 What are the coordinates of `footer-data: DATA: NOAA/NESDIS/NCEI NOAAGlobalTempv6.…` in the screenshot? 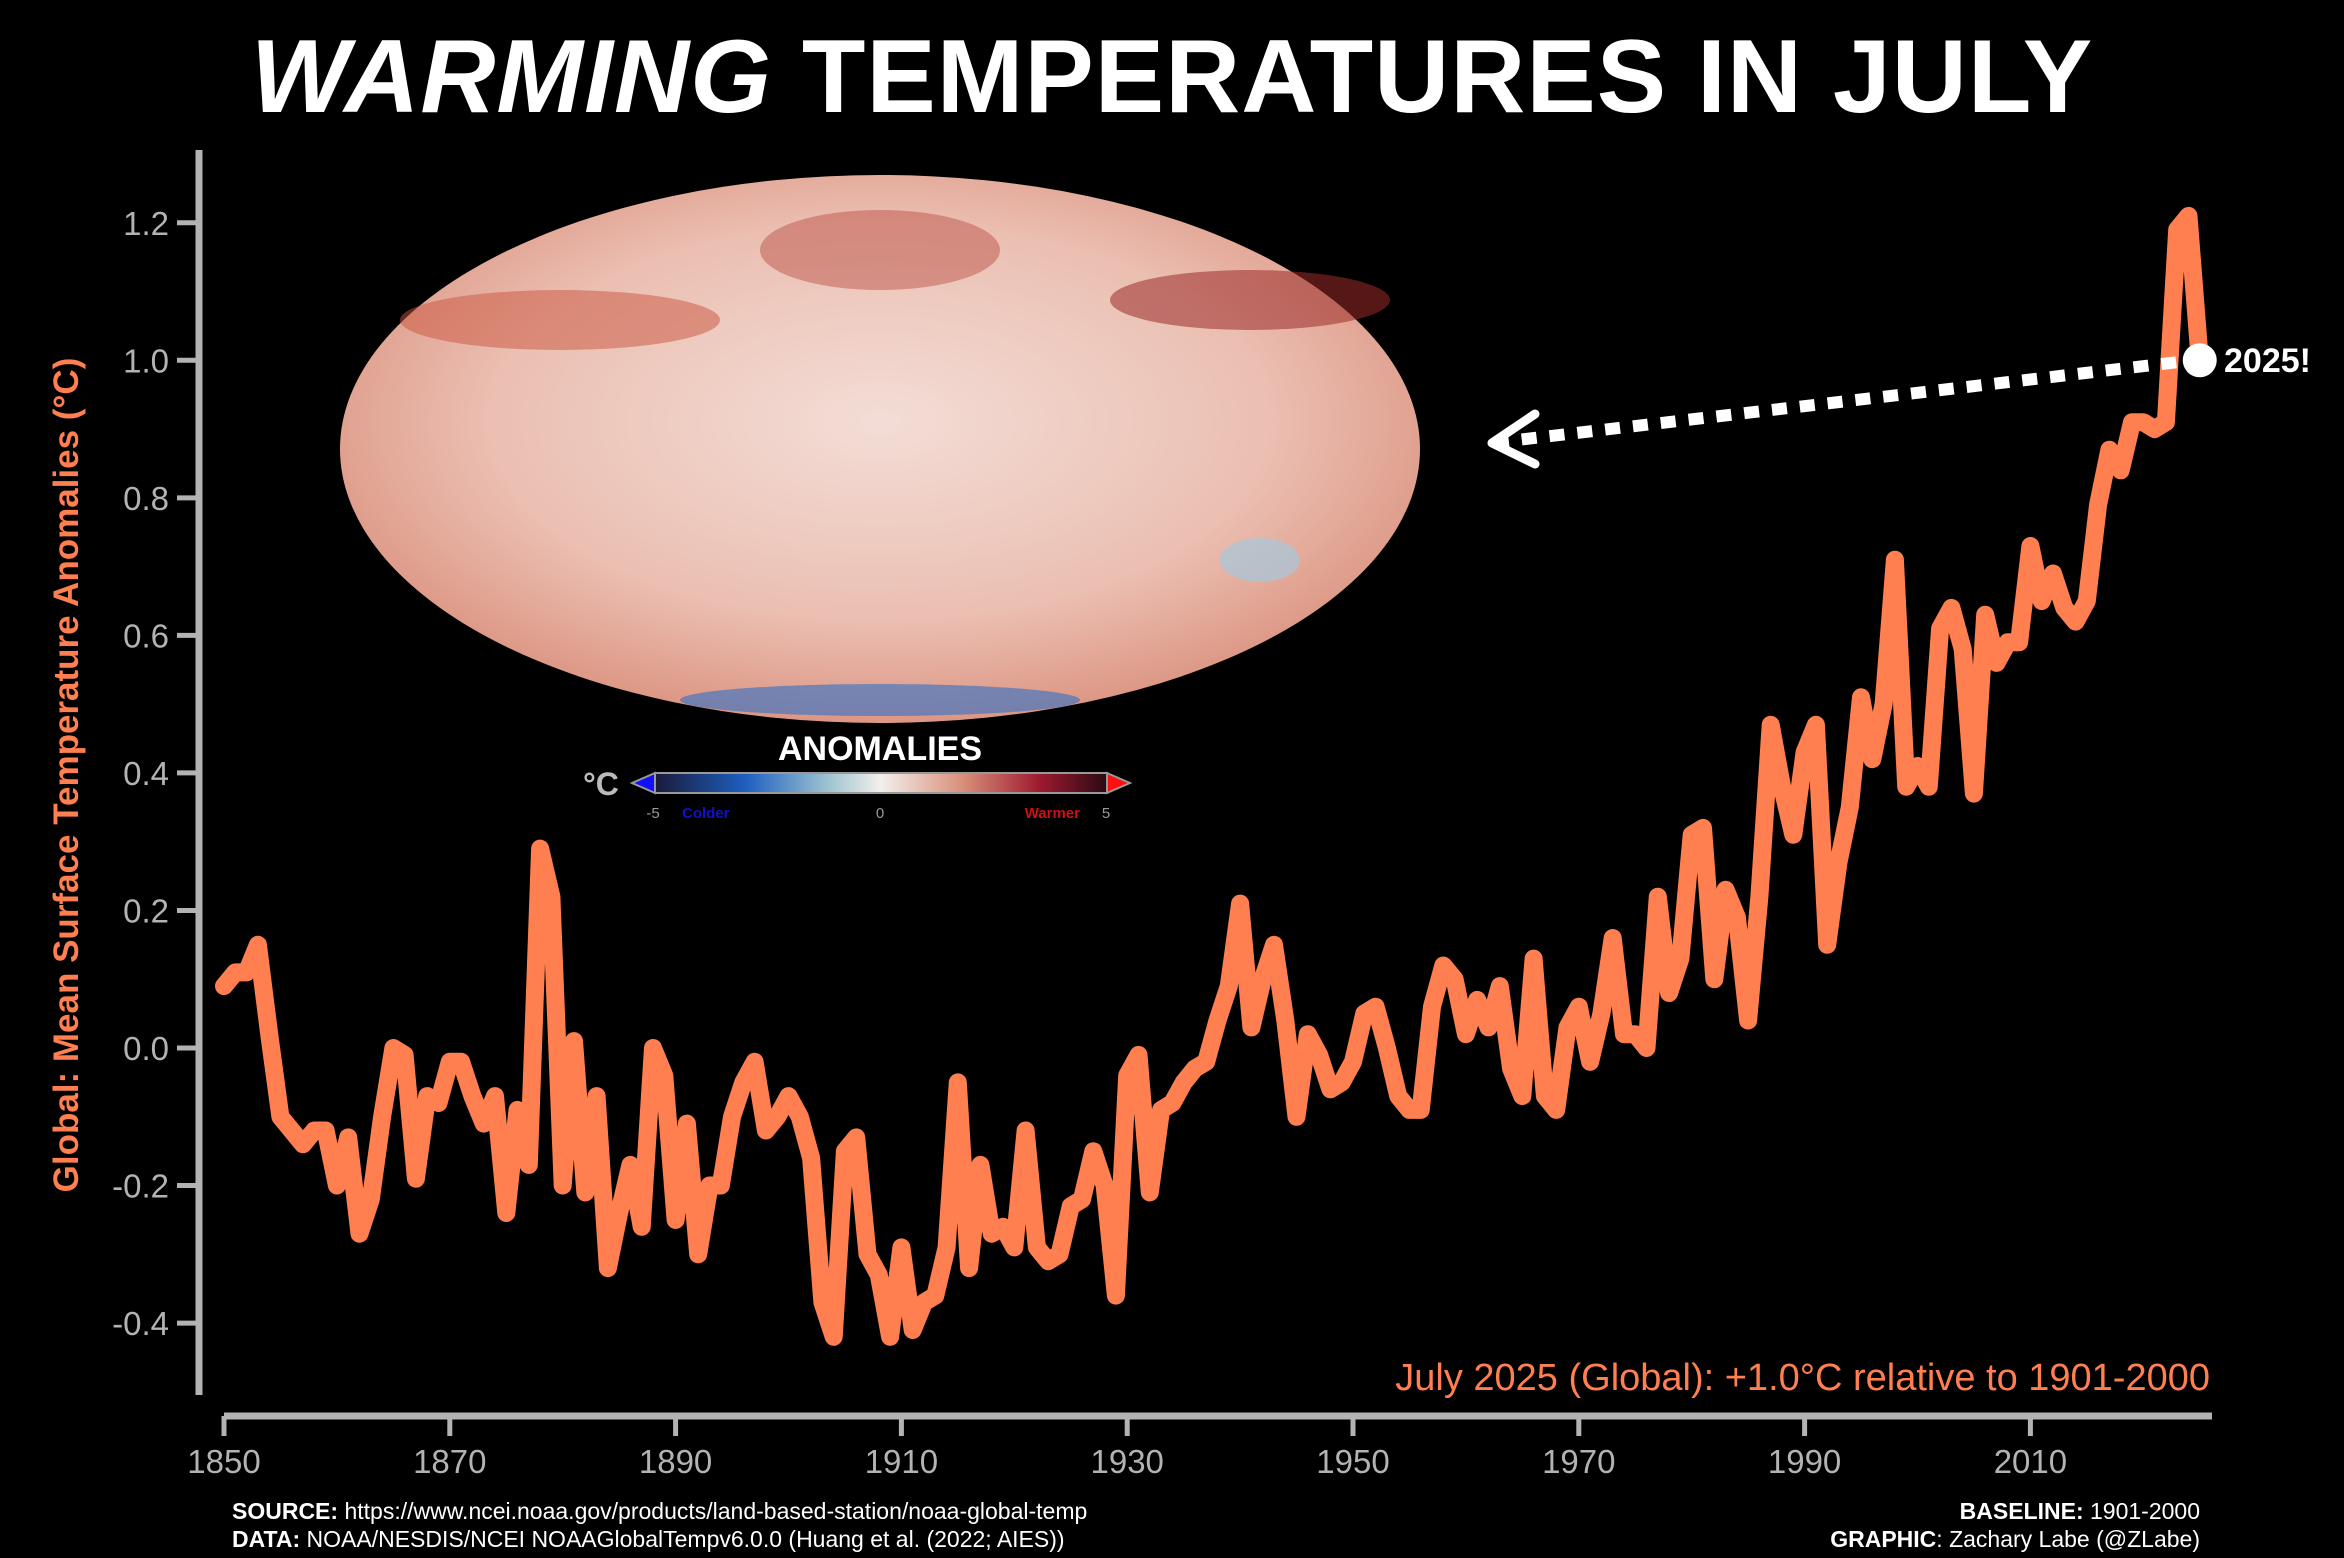 It's located at (648, 1539).